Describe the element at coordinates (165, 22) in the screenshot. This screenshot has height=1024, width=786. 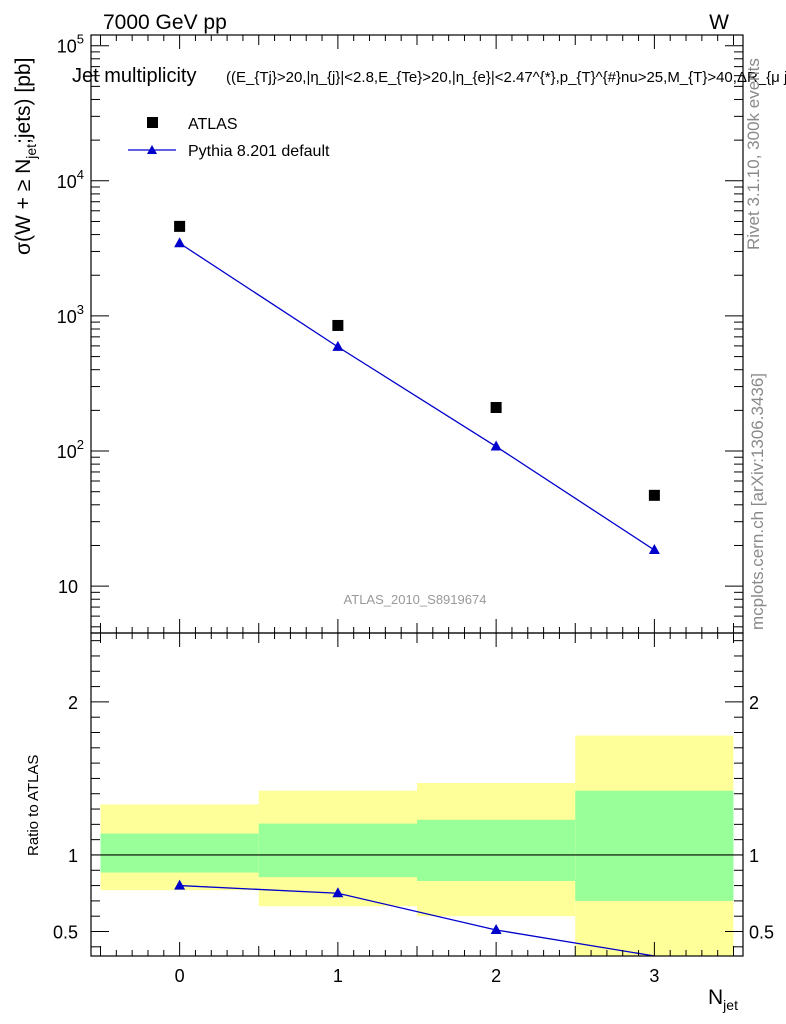
I see `energy-label: 7000 GeV pp` at that location.